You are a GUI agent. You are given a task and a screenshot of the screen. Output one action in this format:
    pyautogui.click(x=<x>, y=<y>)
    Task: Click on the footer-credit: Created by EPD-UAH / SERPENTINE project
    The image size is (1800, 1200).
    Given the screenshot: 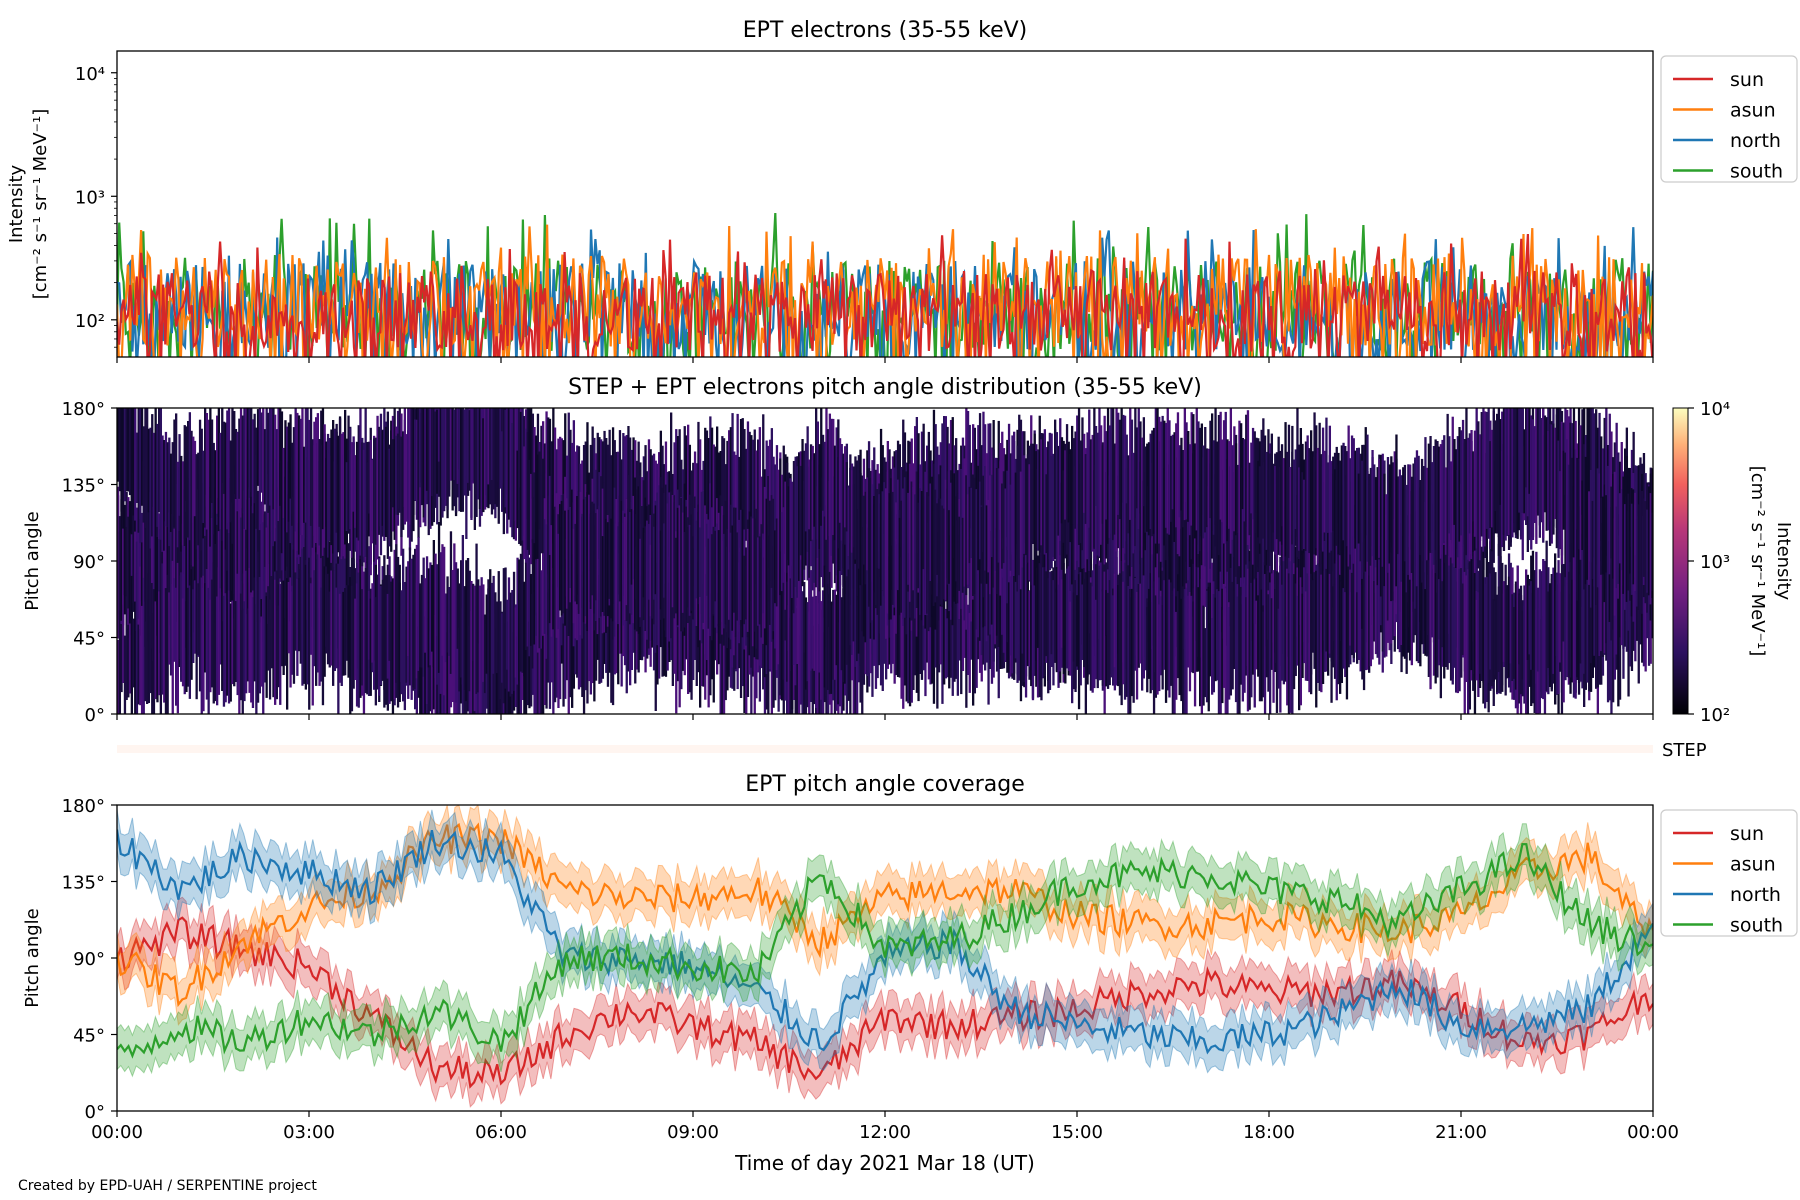 What is the action you would take?
    pyautogui.click(x=167, y=1186)
    